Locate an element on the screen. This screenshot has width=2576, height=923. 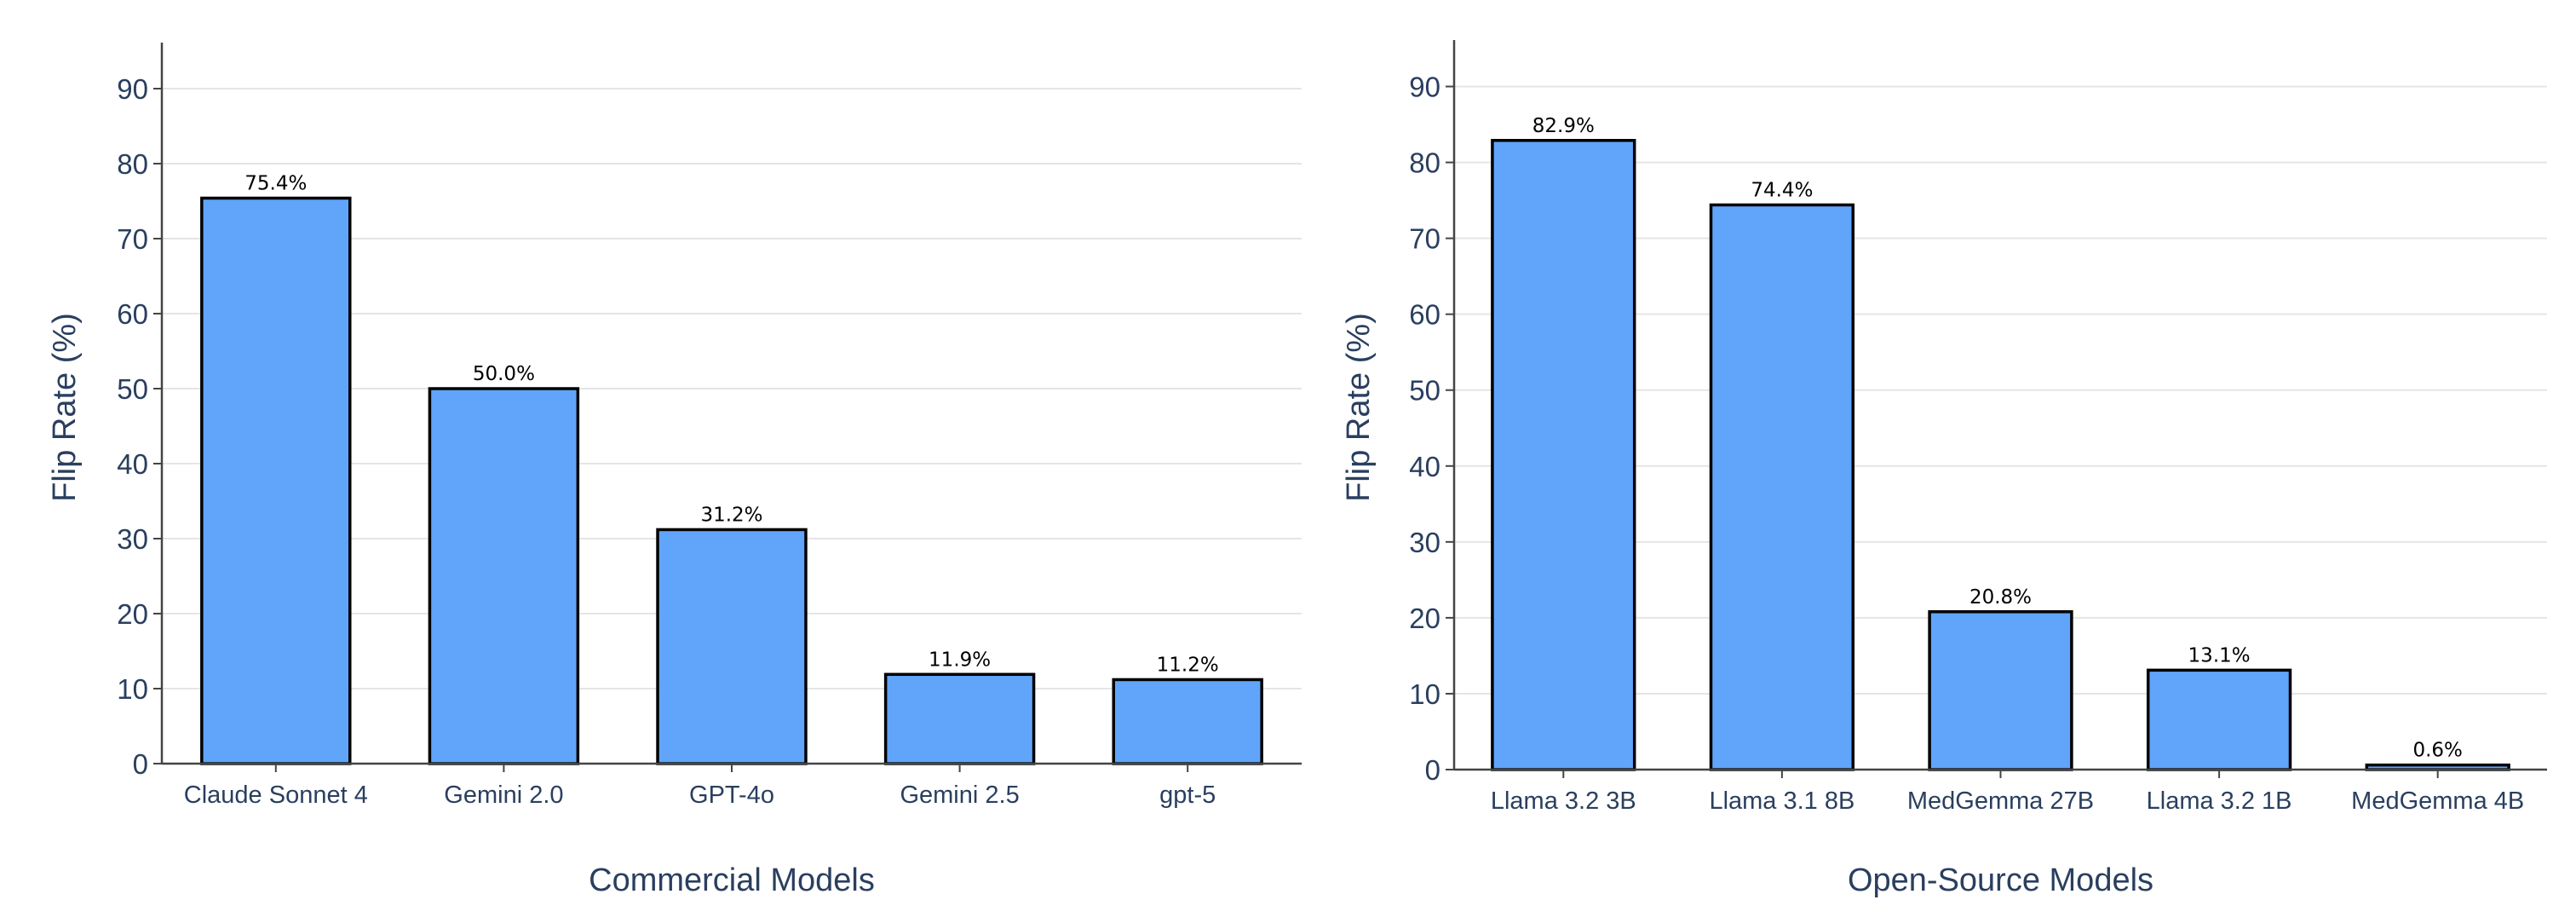
panel-1-category-label: Gemini 2.0 is located at coordinates (503, 795).